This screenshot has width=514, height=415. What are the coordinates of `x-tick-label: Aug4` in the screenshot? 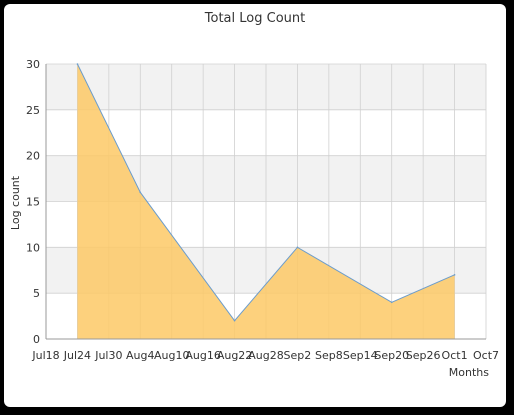 It's located at (140, 355).